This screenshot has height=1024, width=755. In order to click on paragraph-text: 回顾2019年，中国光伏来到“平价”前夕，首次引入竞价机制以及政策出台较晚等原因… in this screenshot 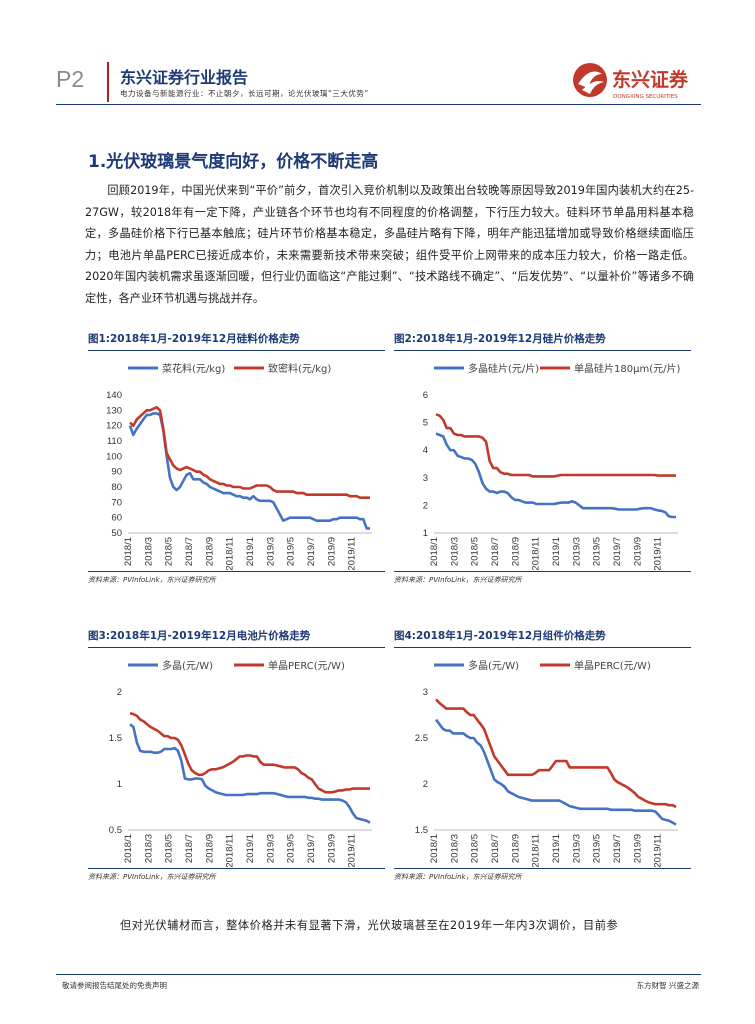, I will do `click(389, 244)`.